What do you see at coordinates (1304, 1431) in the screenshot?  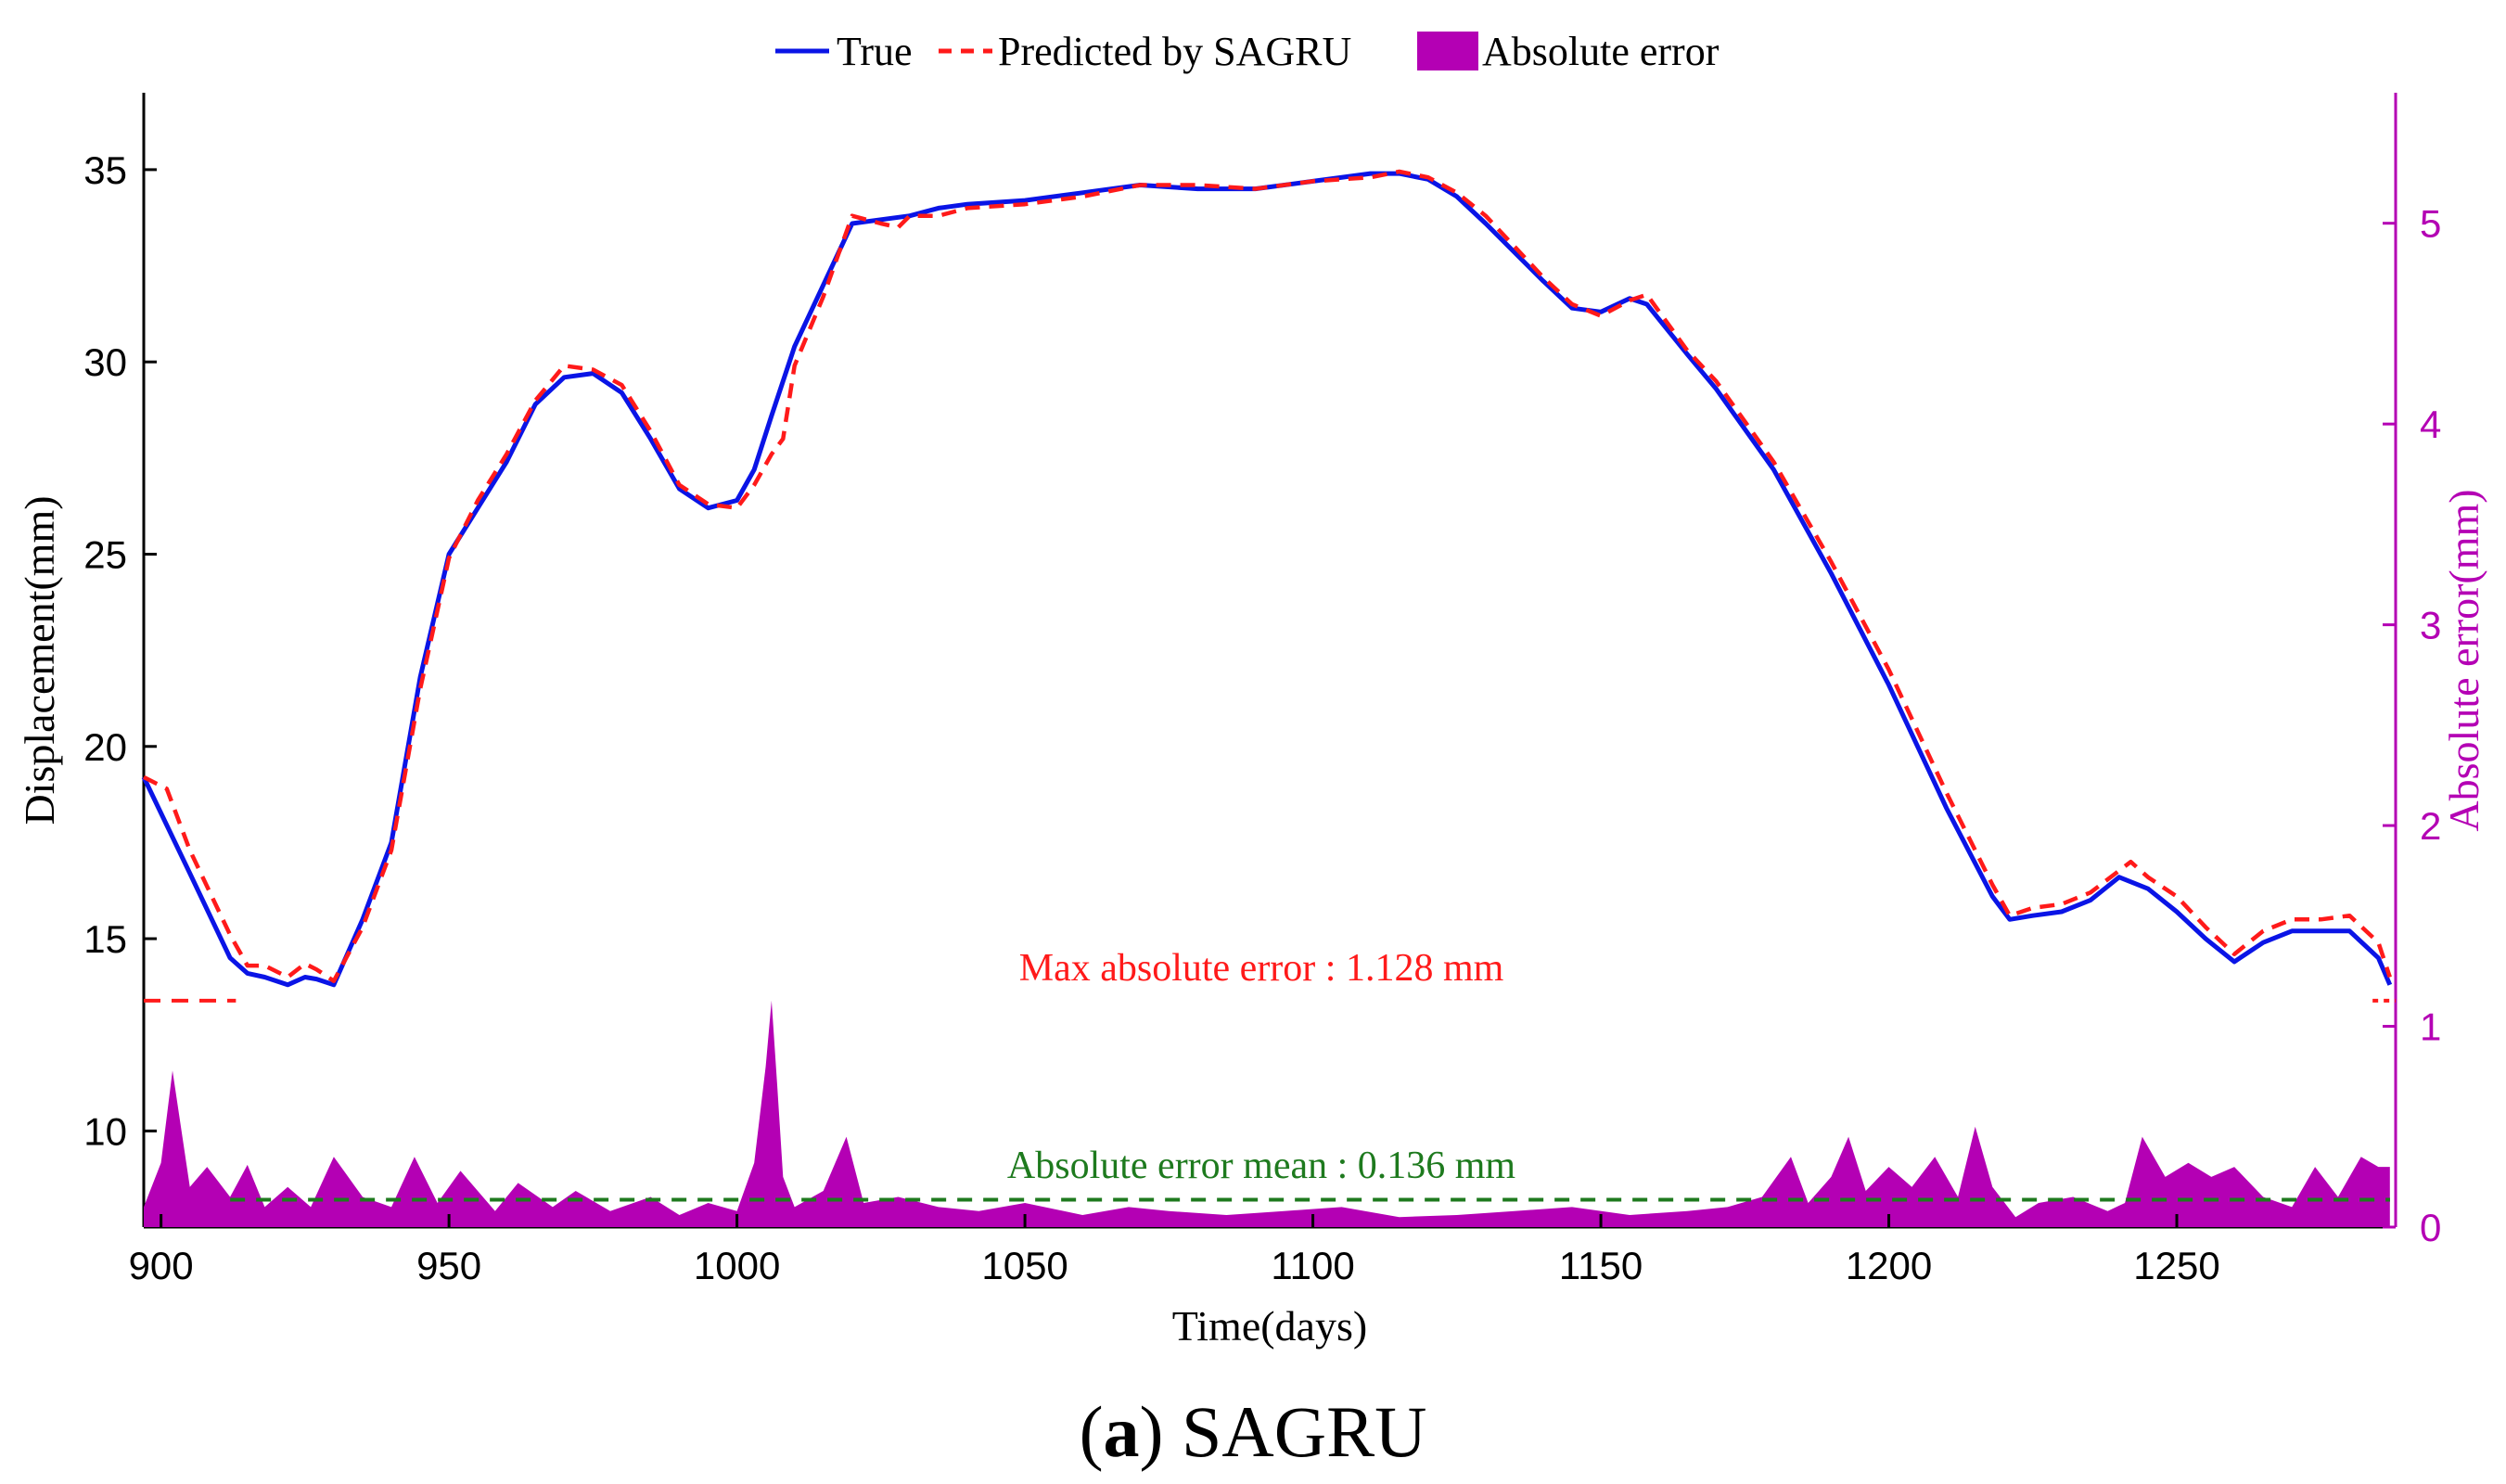 I see `caption-text: SAGRU` at bounding box center [1304, 1431].